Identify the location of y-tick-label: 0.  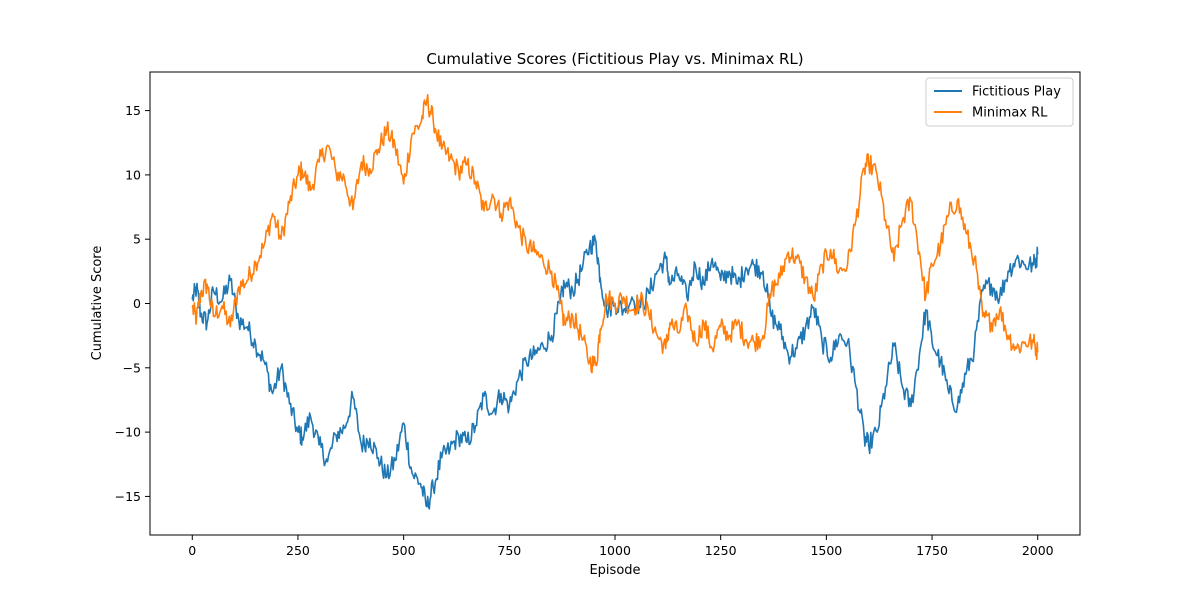
(137, 303).